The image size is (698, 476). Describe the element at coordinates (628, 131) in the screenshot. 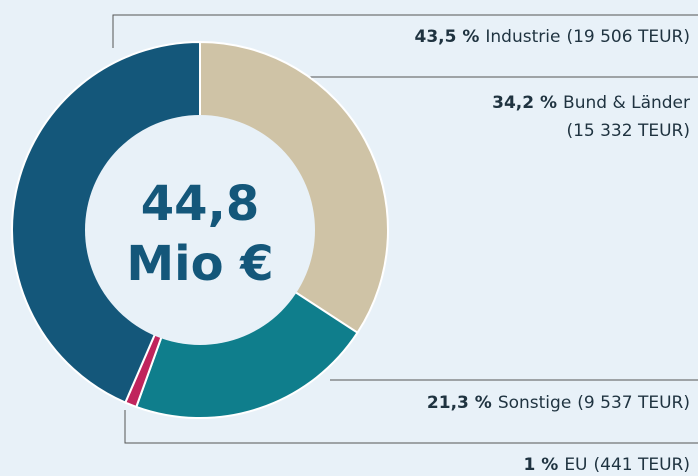

I see `segment-amount: (15 332 TEUR)` at that location.